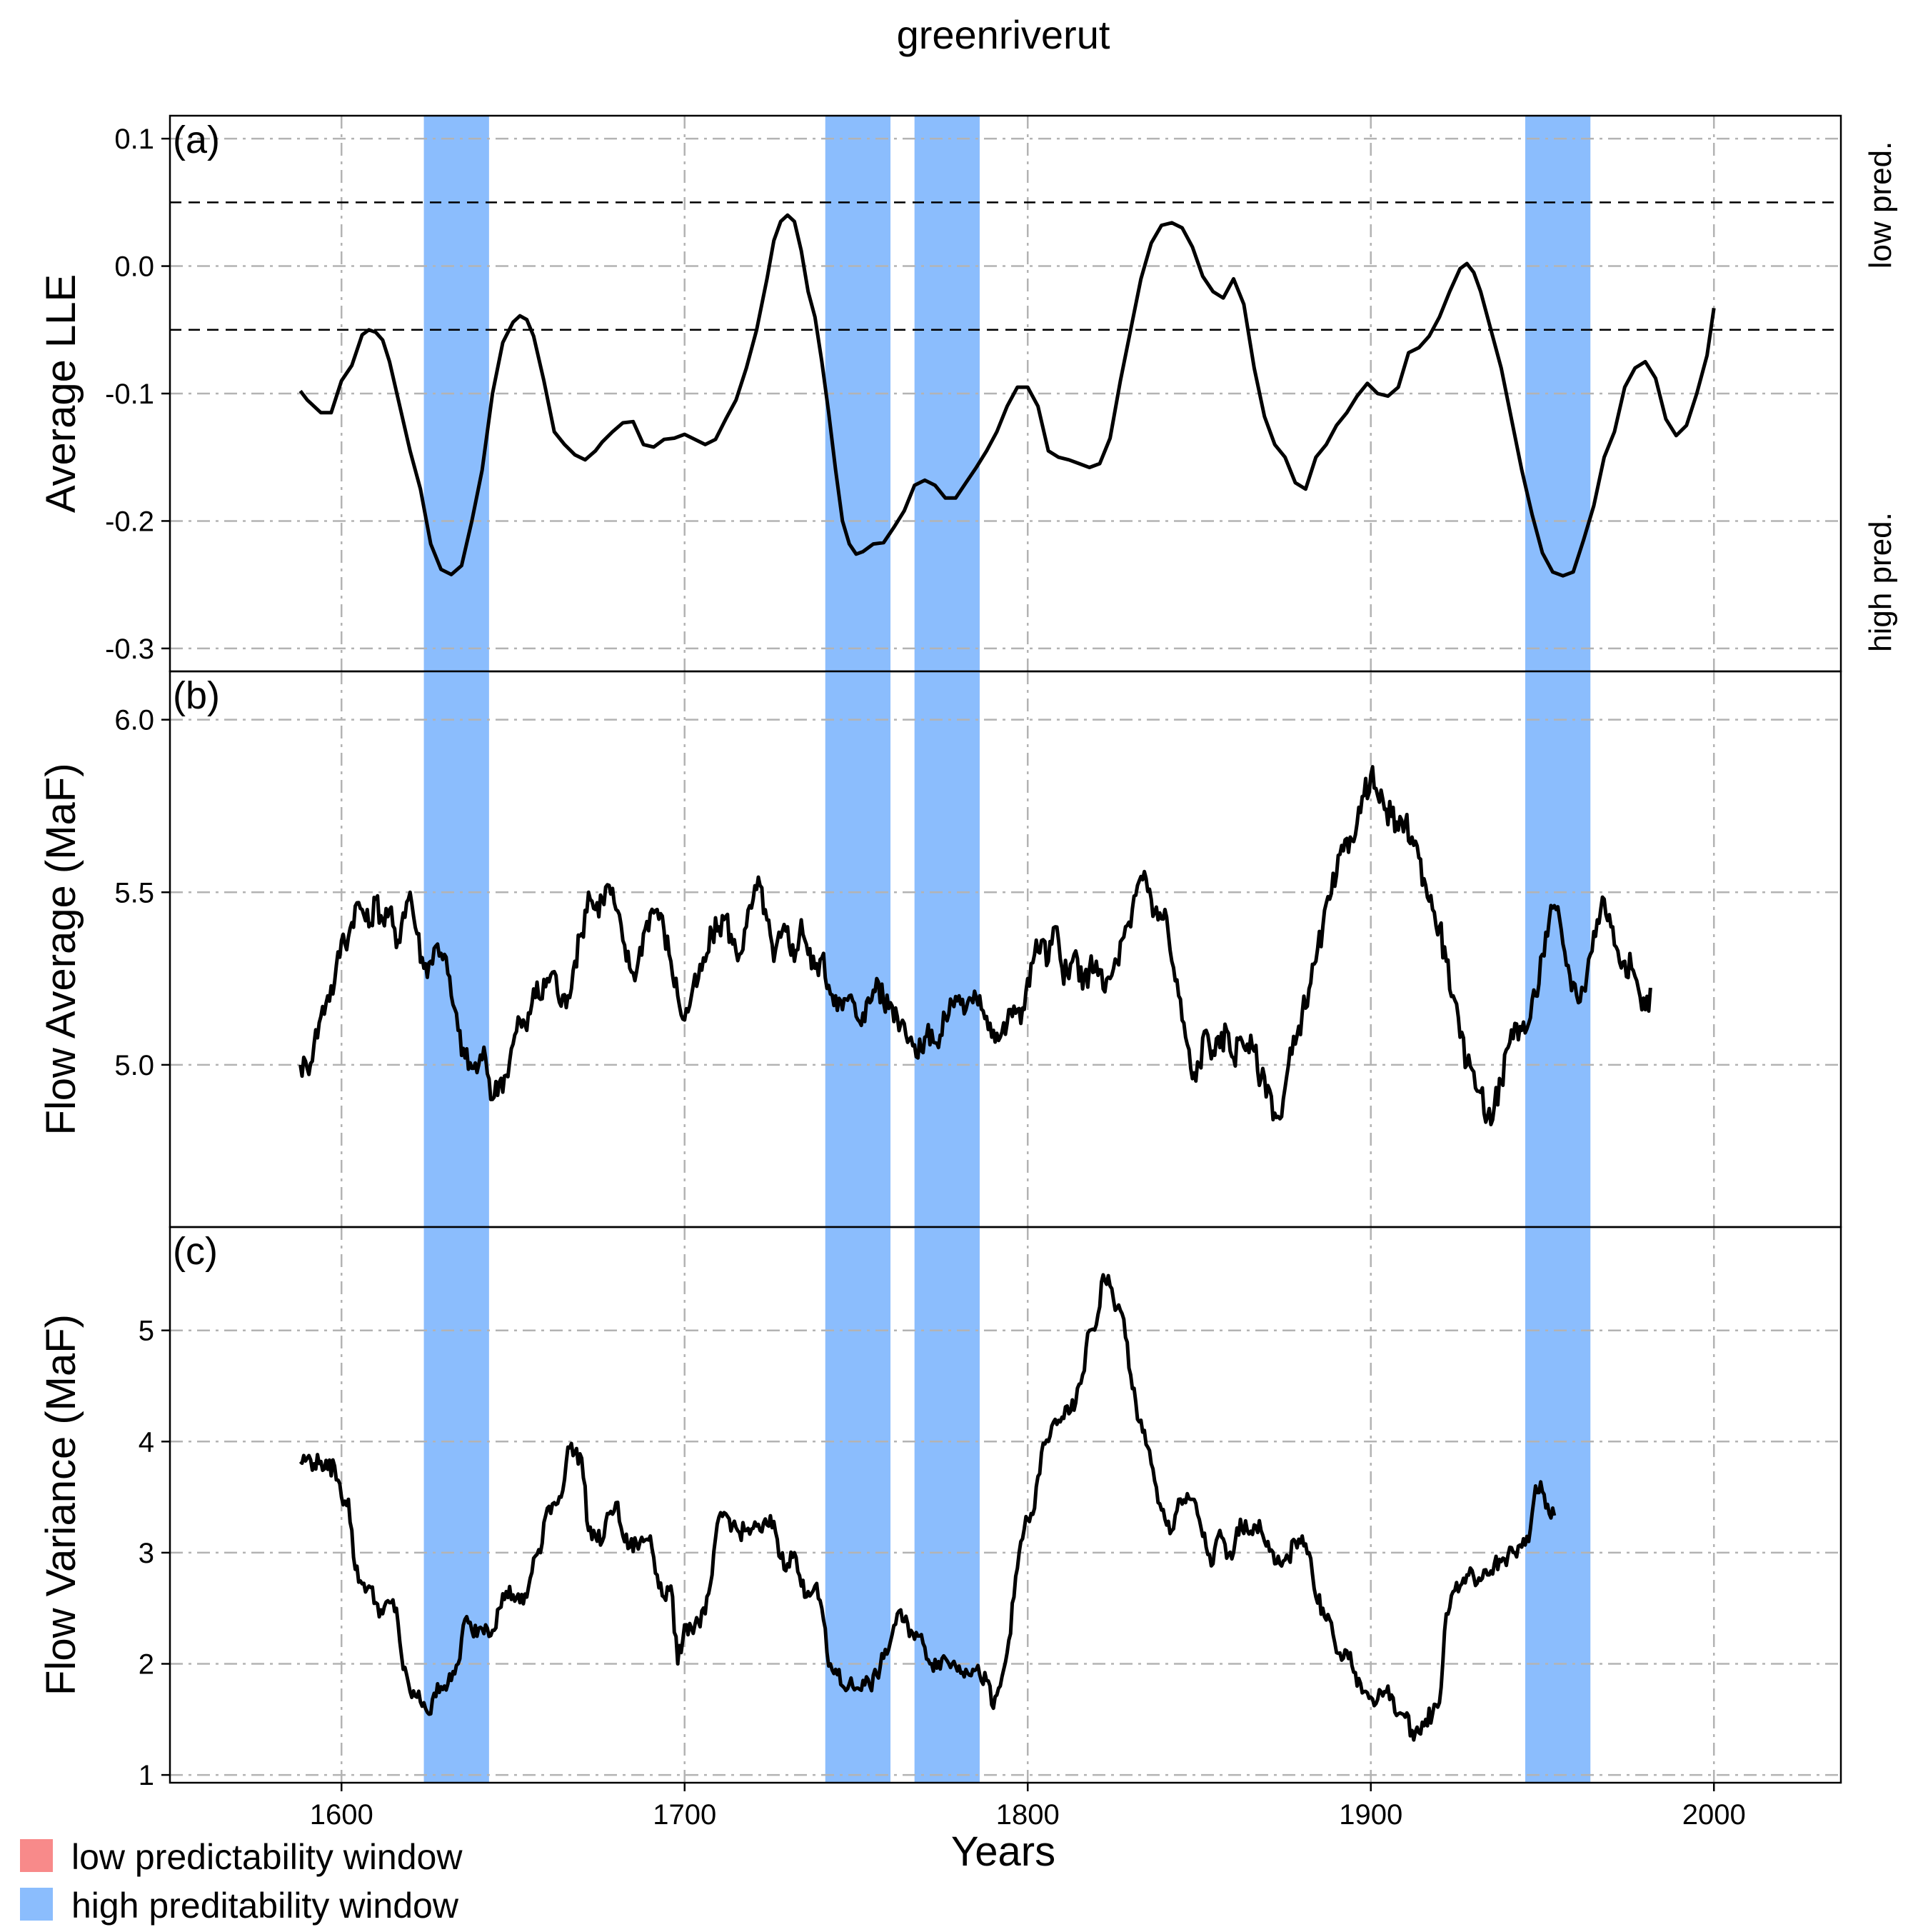 The width and height of the screenshot is (1928, 1932). What do you see at coordinates (146, 1775) in the screenshot?
I see `y-tick-label: 1` at bounding box center [146, 1775].